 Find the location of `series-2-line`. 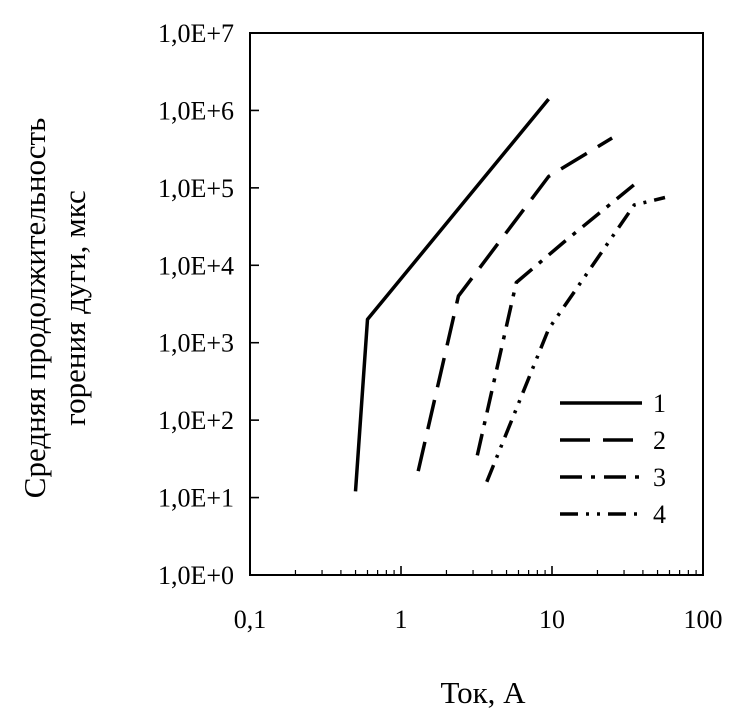

series-2-line is located at coordinates (515, 304).